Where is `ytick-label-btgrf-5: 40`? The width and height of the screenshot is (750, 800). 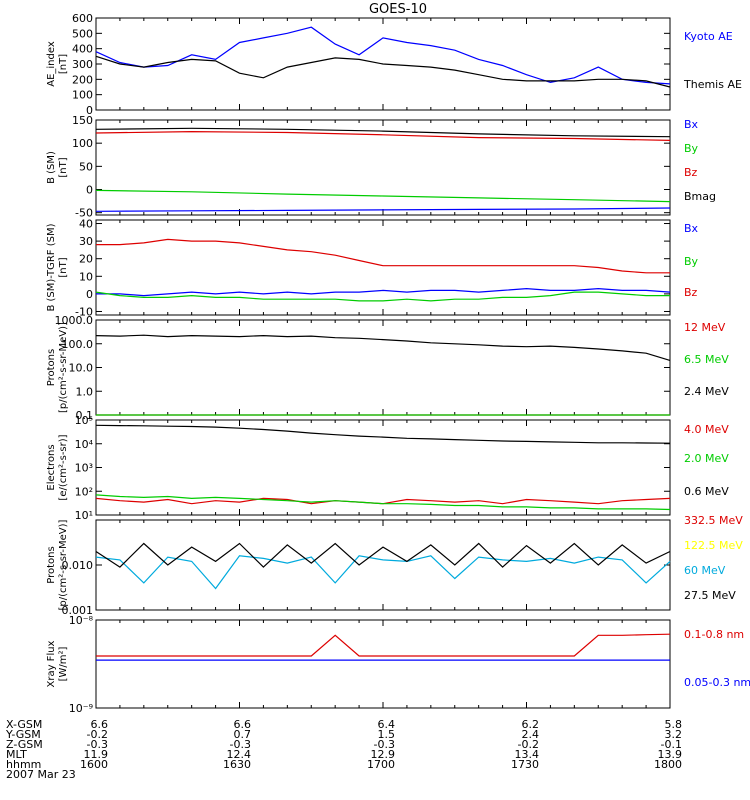 ytick-label-btgrf-5: 40 is located at coordinates (86, 224).